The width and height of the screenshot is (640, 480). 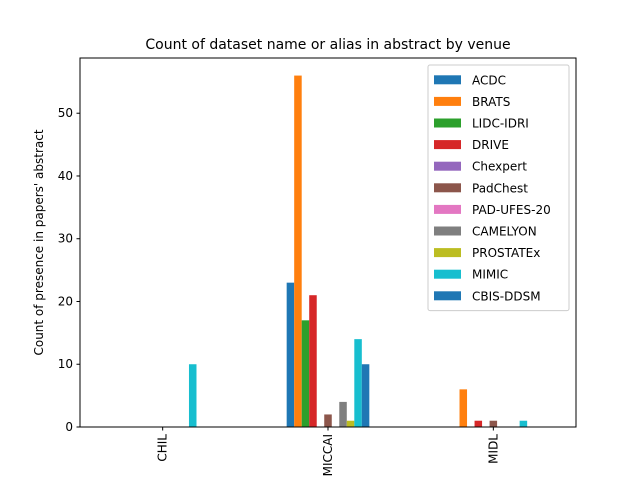 I want to click on legend-label-brats: BRATS, so click(x=491, y=102).